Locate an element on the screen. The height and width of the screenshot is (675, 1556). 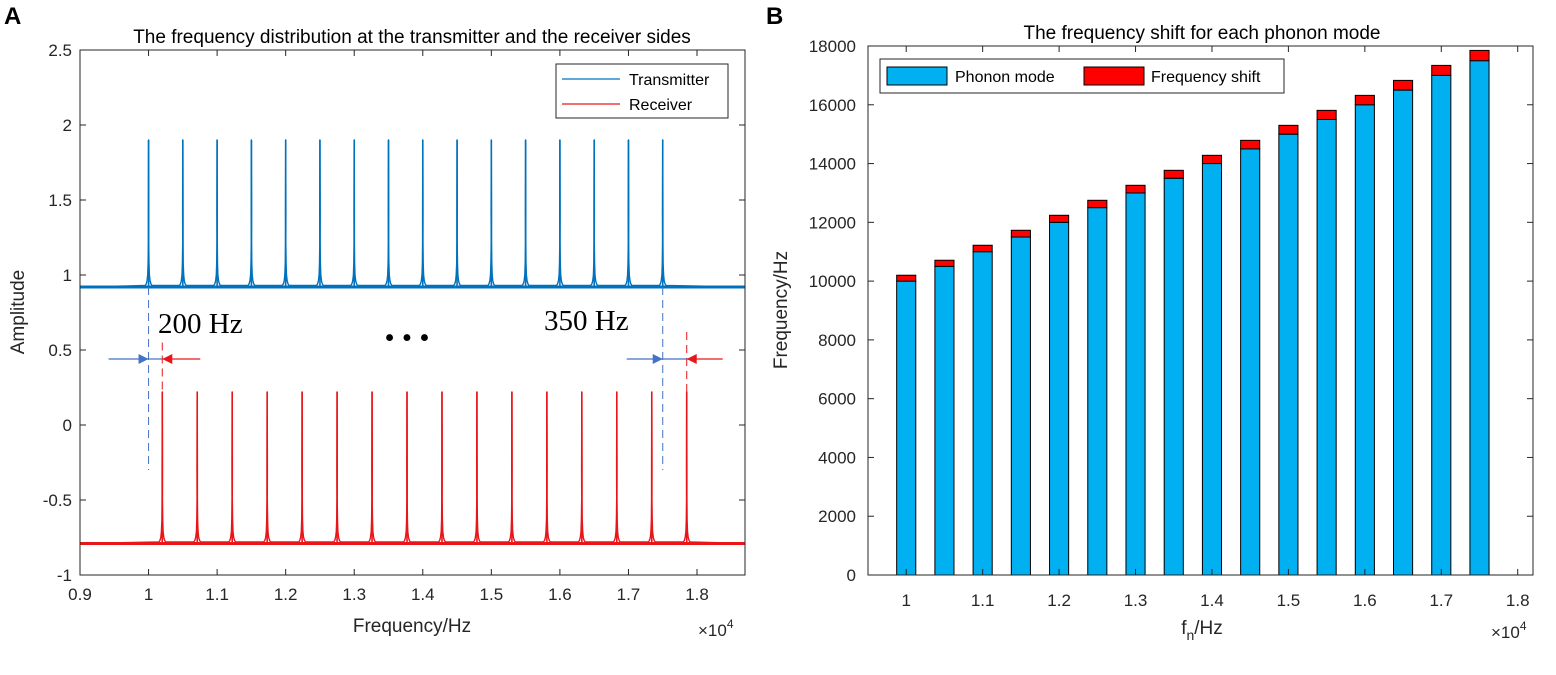
panel-a-legend: Transmitter Receiver is located at coordinates (642, 91).